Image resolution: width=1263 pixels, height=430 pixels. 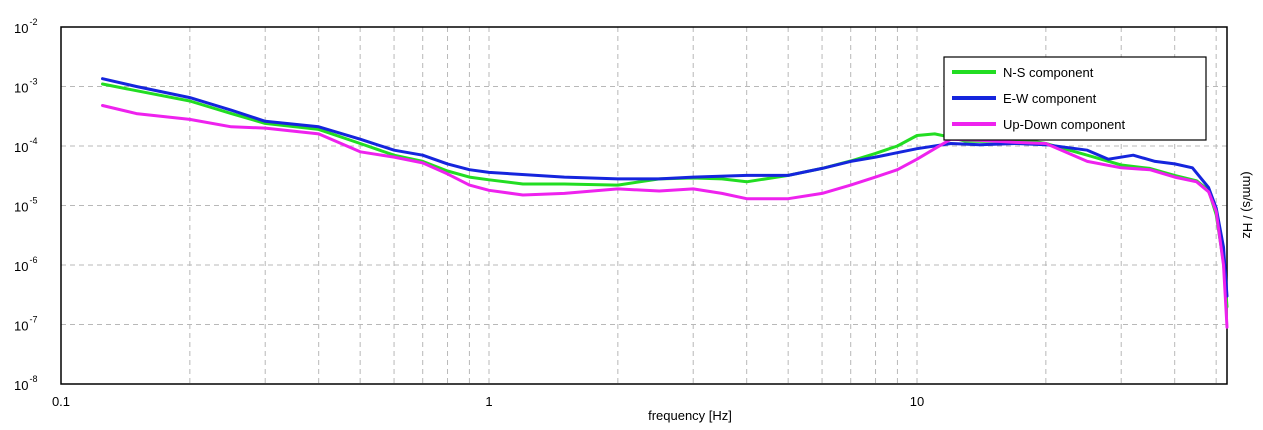 I want to click on x-tick-label: 10, so click(x=917, y=401).